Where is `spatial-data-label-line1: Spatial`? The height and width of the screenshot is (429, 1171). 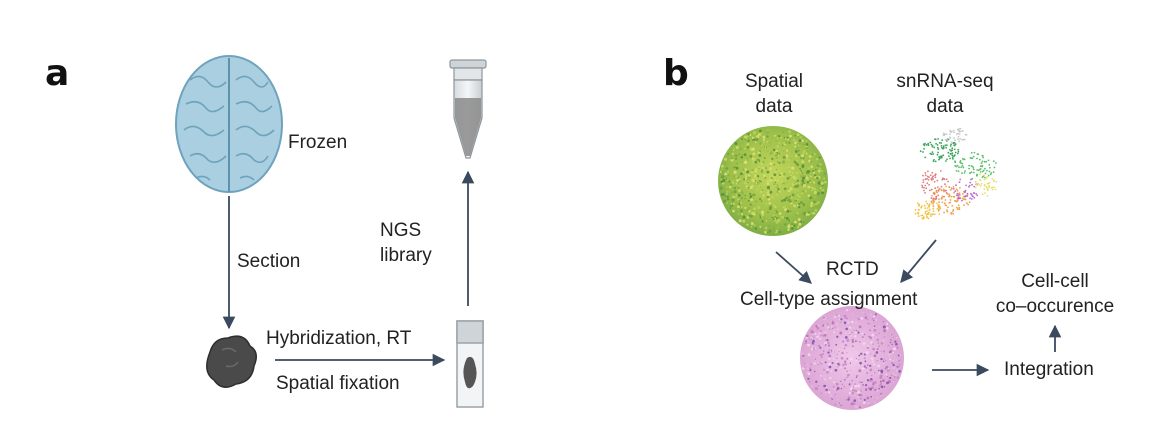
spatial-data-label-line1: Spatial is located at coordinates (774, 81).